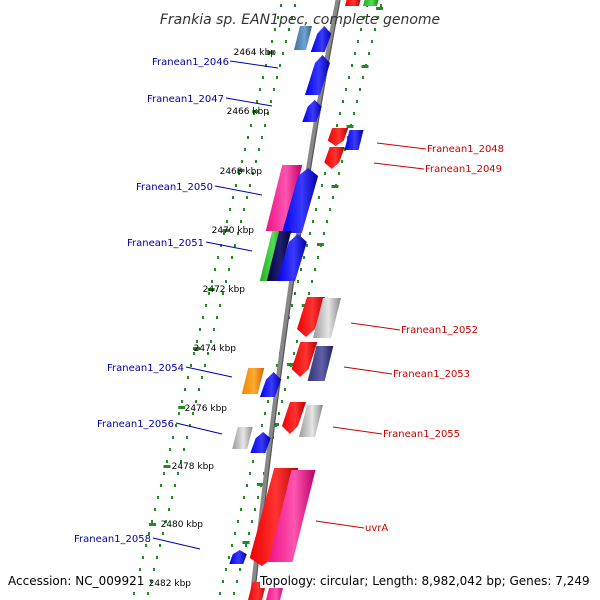 Image resolution: width=600 pixels, height=600 pixels. Describe the element at coordinates (463, 169) in the screenshot. I see `gene-label-franean1-2049: Franean1_2049` at that location.